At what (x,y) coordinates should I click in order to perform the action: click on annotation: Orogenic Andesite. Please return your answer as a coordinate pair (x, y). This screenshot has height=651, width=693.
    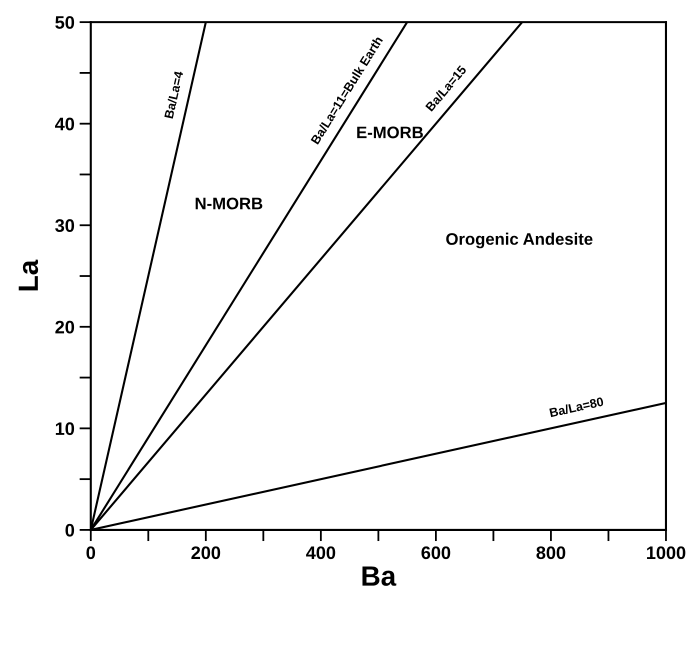
    Looking at the image, I should click on (519, 240).